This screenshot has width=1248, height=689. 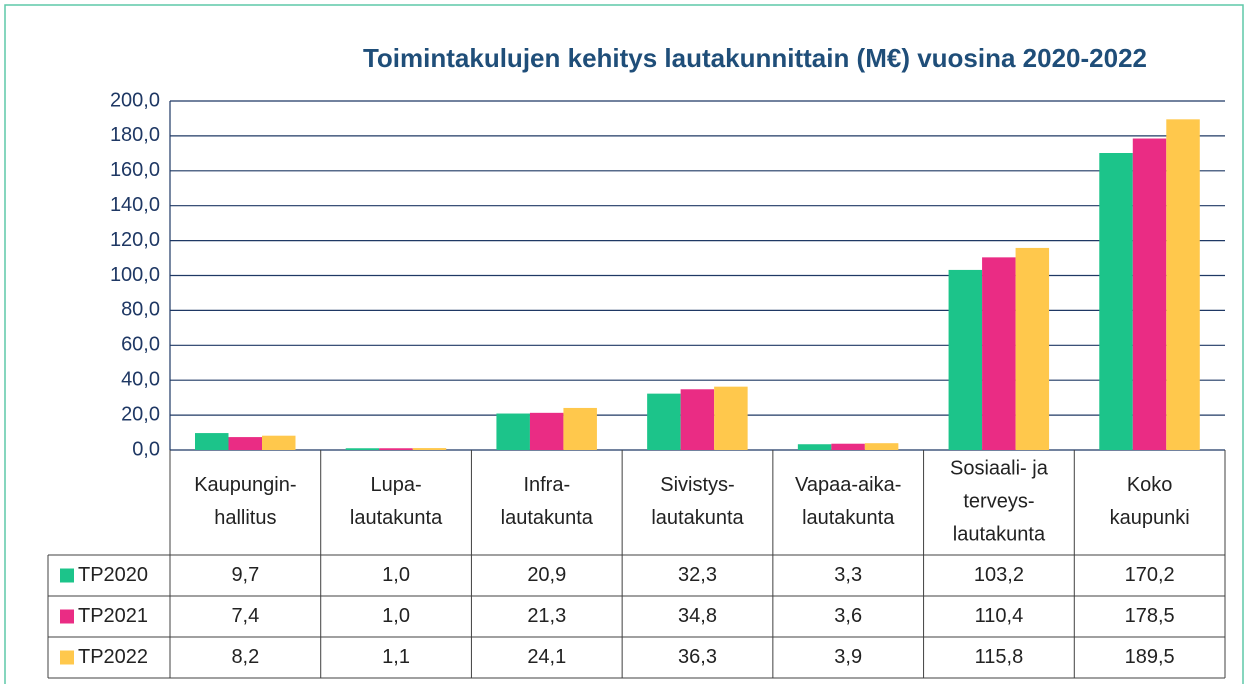 I want to click on table-value: 7,4, so click(x=245, y=616).